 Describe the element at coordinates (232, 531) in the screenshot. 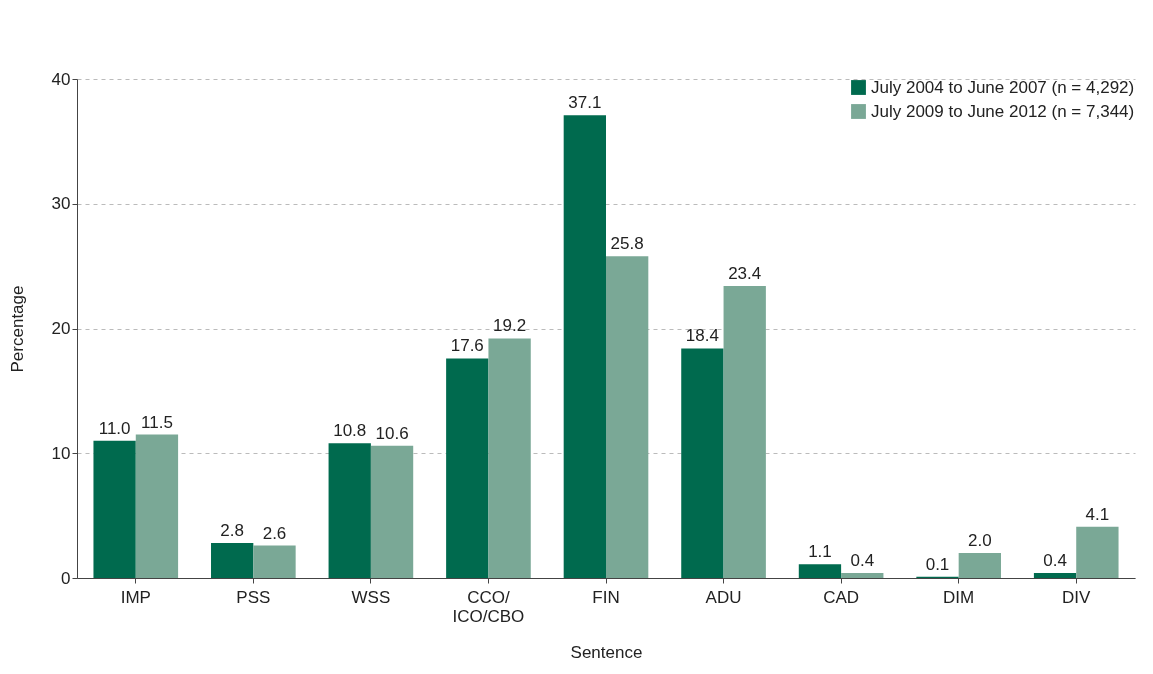

I see `data-label: 2.8` at that location.